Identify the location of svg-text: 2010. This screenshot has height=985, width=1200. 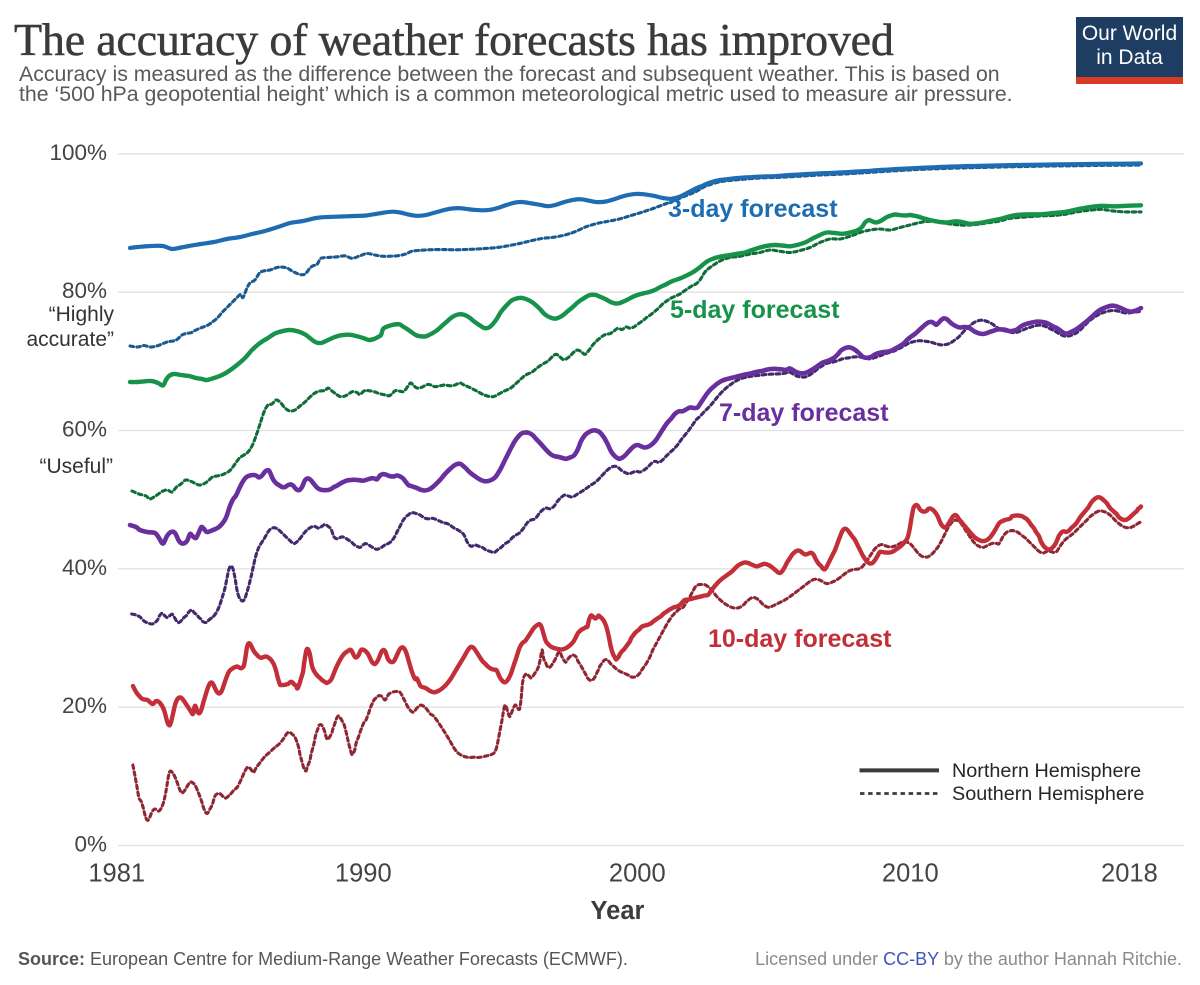
(910, 874).